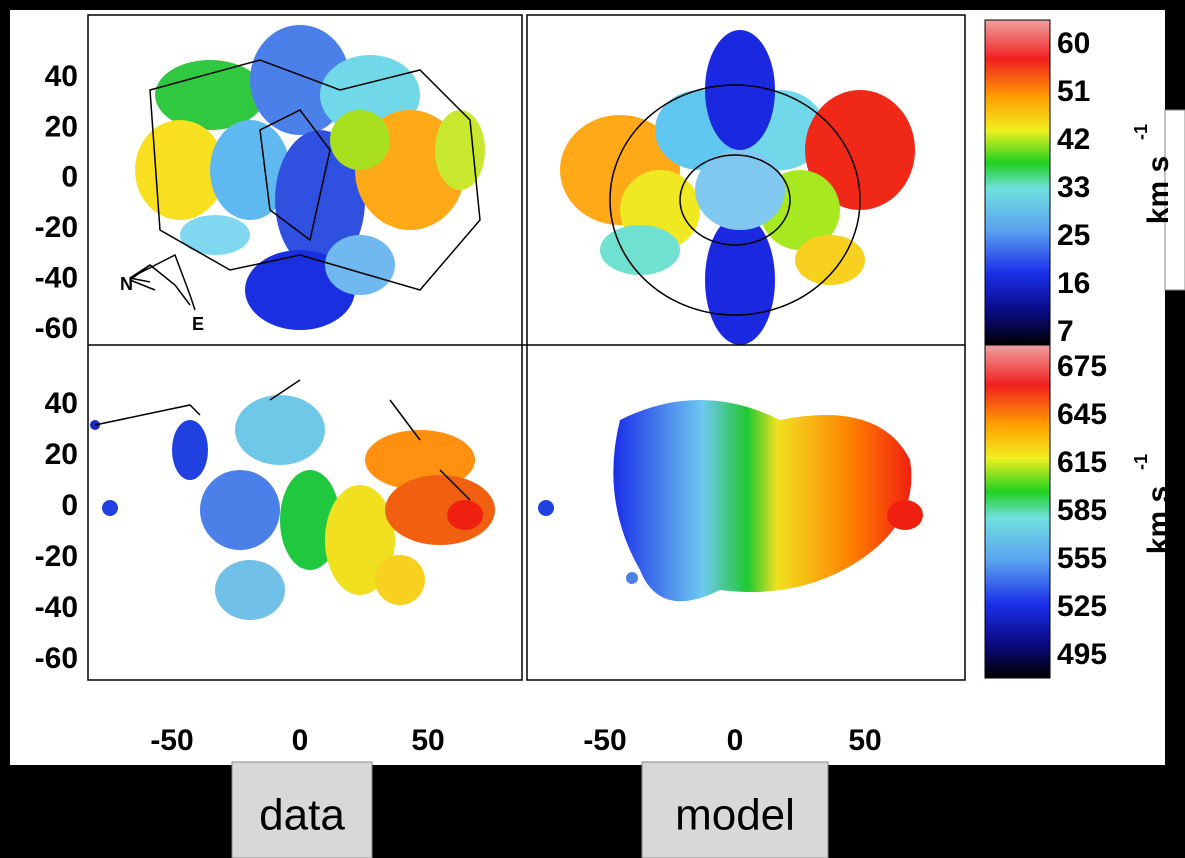 This screenshot has height=858, width=1185. I want to click on colorbar-label: 42, so click(1073, 139).